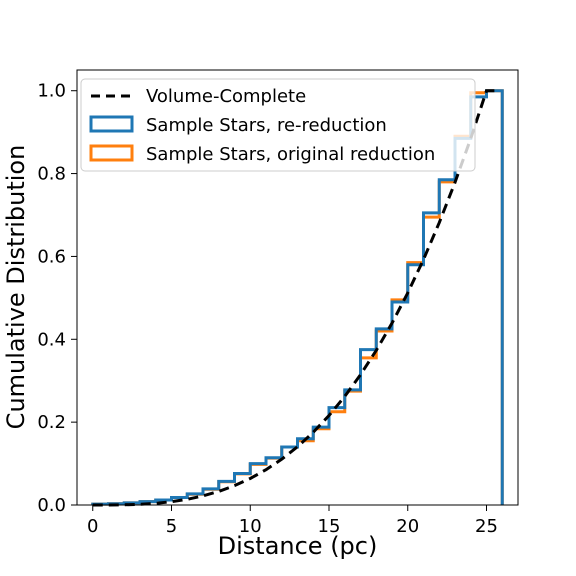  I want to click on x-tick-label: 20, so click(407, 526).